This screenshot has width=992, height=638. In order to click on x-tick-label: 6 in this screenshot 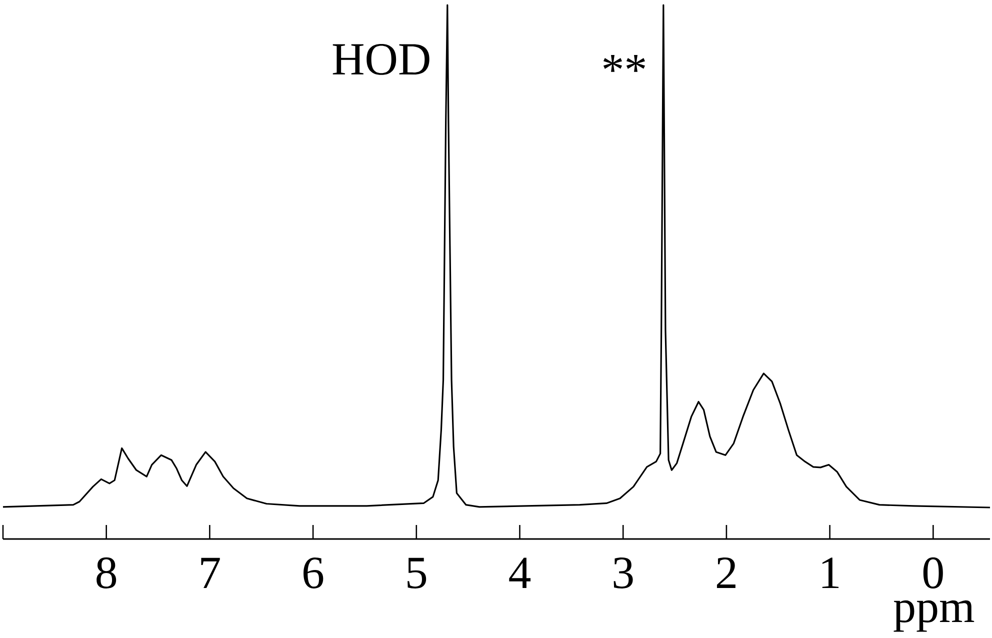, I will do `click(314, 573)`.